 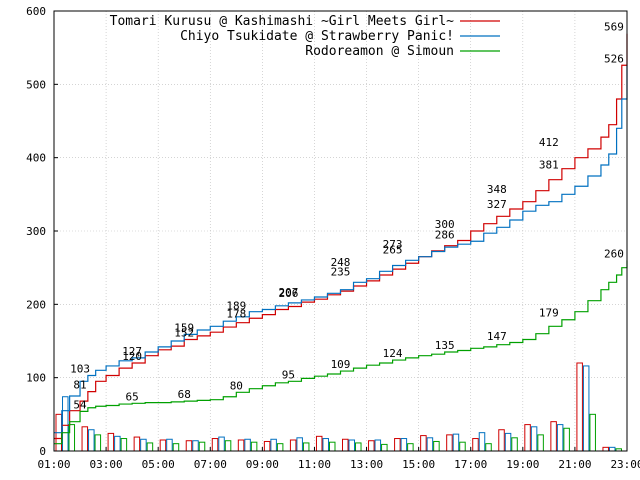 What do you see at coordinates (184, 333) in the screenshot?
I see `data-label: 152` at bounding box center [184, 333].